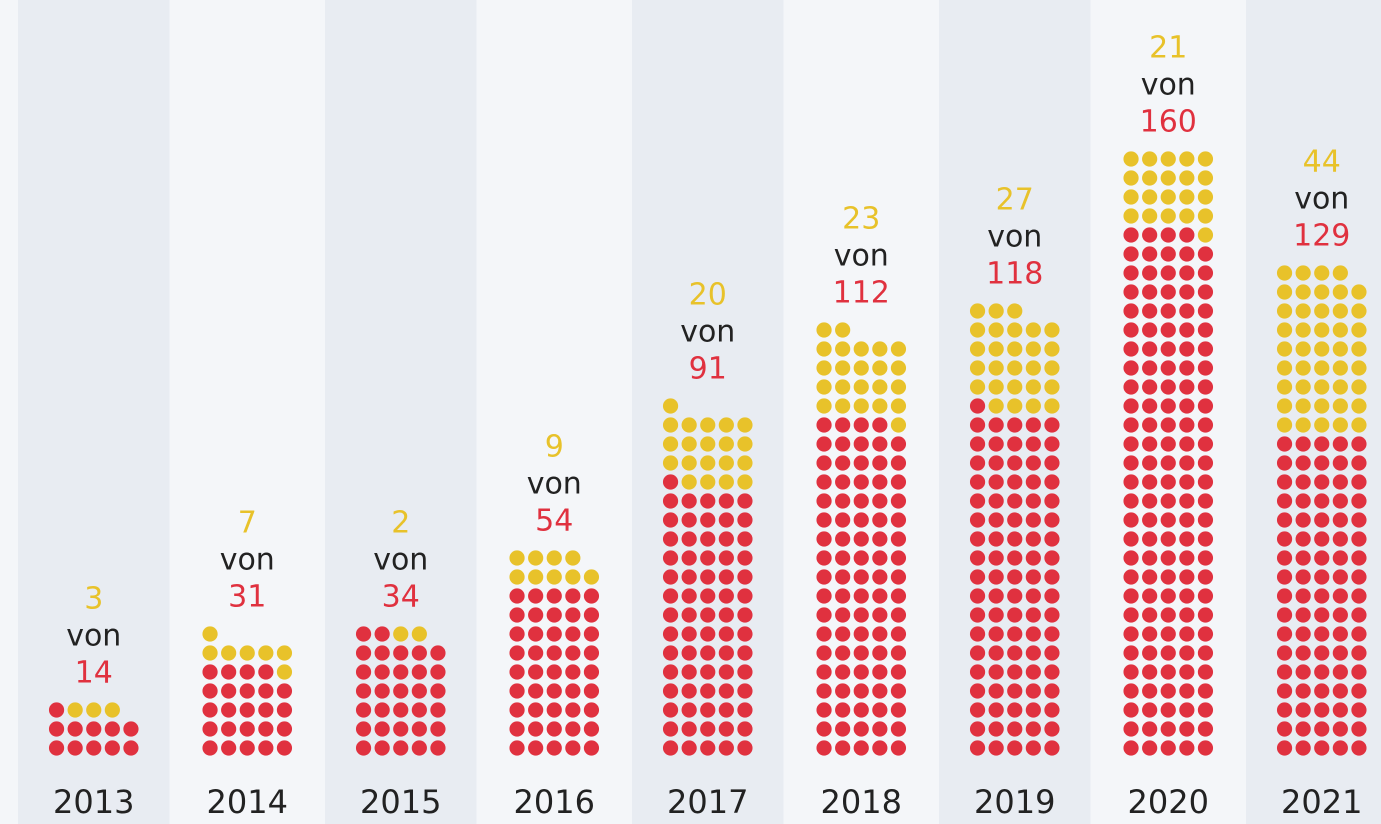 This screenshot has height=824, width=1381. I want to click on subset-label: 9, so click(554, 447).